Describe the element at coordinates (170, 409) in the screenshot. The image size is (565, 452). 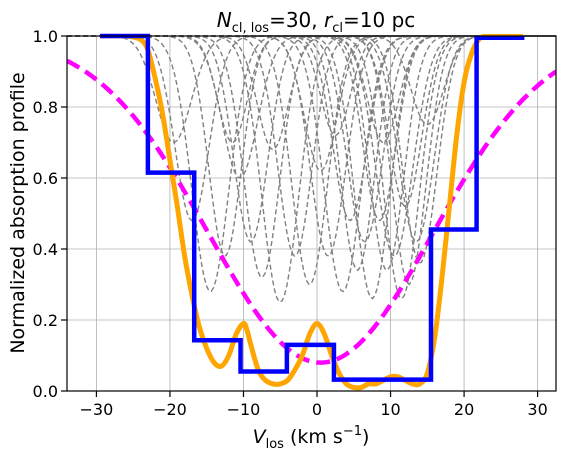
I see `x-tick-label: −20` at that location.